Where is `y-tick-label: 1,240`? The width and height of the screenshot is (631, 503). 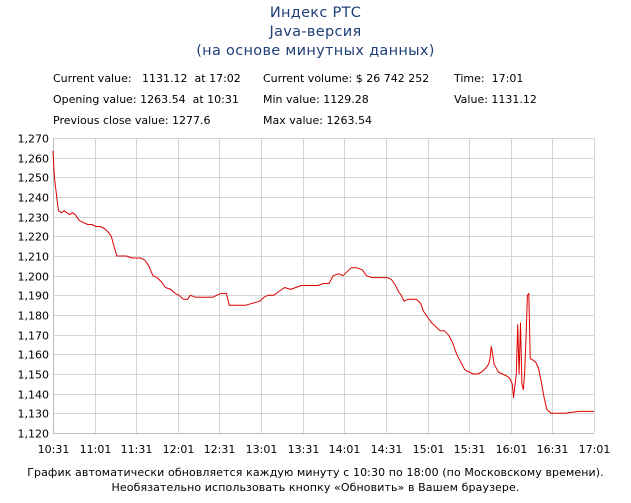
y-tick-label: 1,240 is located at coordinates (34, 198).